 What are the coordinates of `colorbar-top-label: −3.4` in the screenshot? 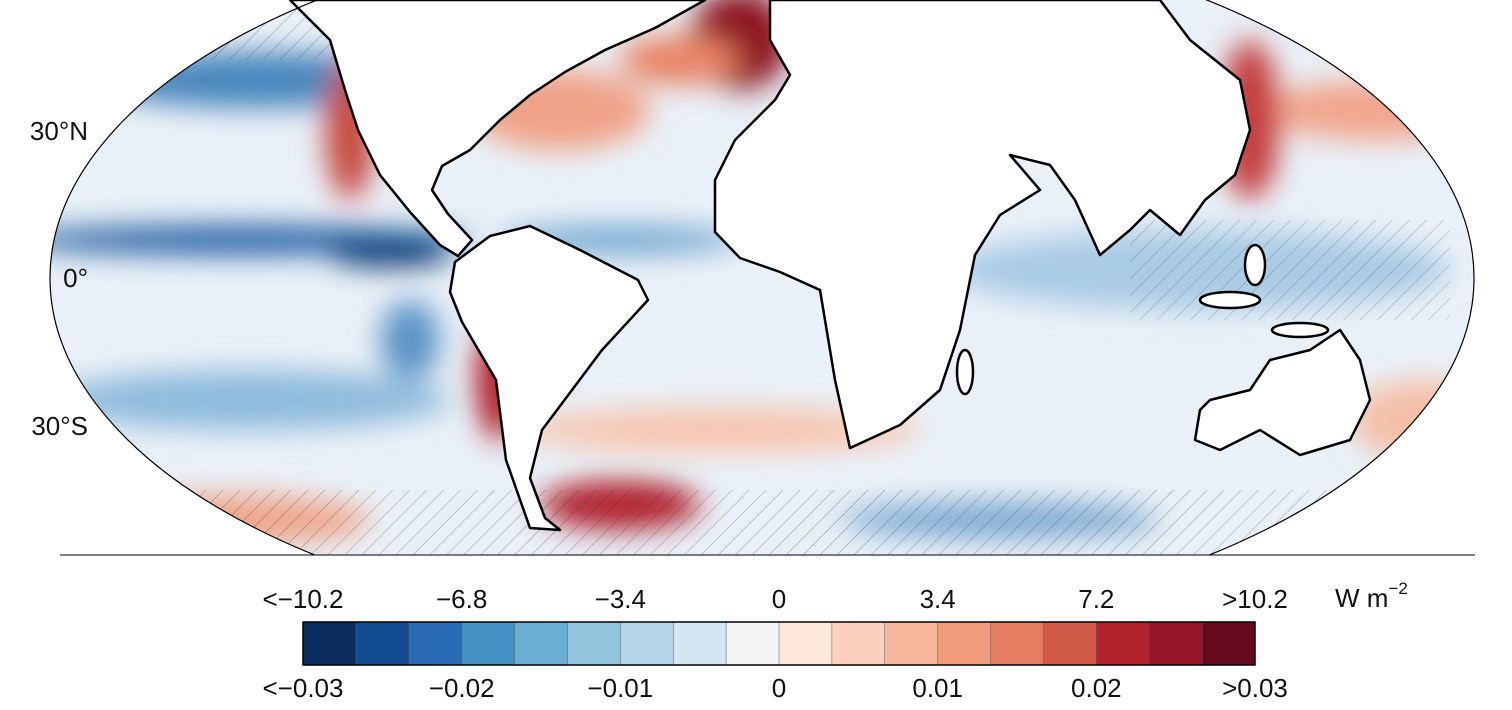 It's located at (620, 599).